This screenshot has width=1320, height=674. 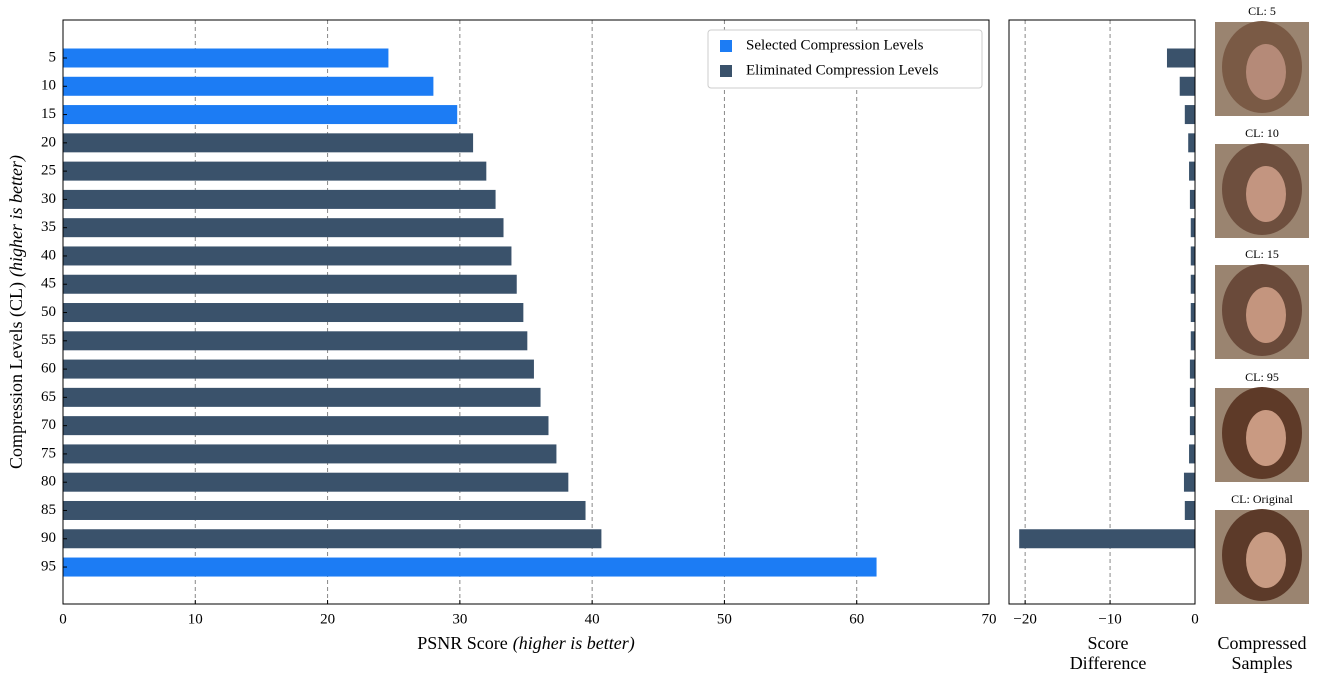 What do you see at coordinates (48, 566) in the screenshot?
I see `y-tick-label: 95` at bounding box center [48, 566].